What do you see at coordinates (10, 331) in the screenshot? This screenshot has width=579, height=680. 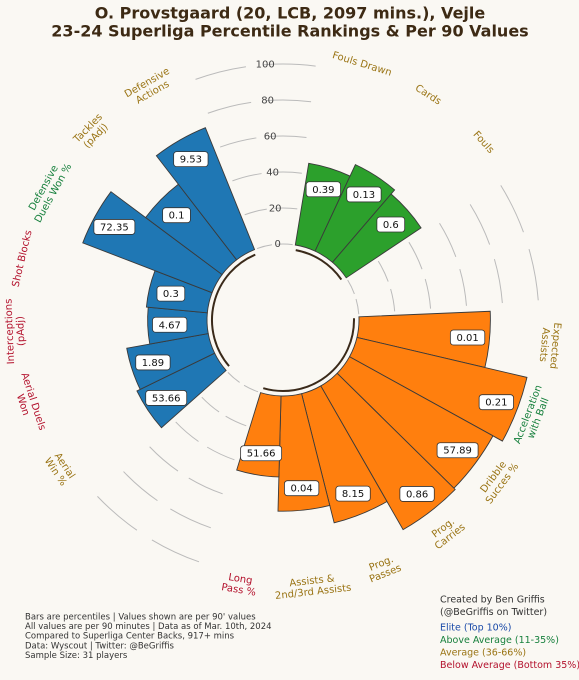 I see `category-label-line: Interceptions` at bounding box center [10, 331].